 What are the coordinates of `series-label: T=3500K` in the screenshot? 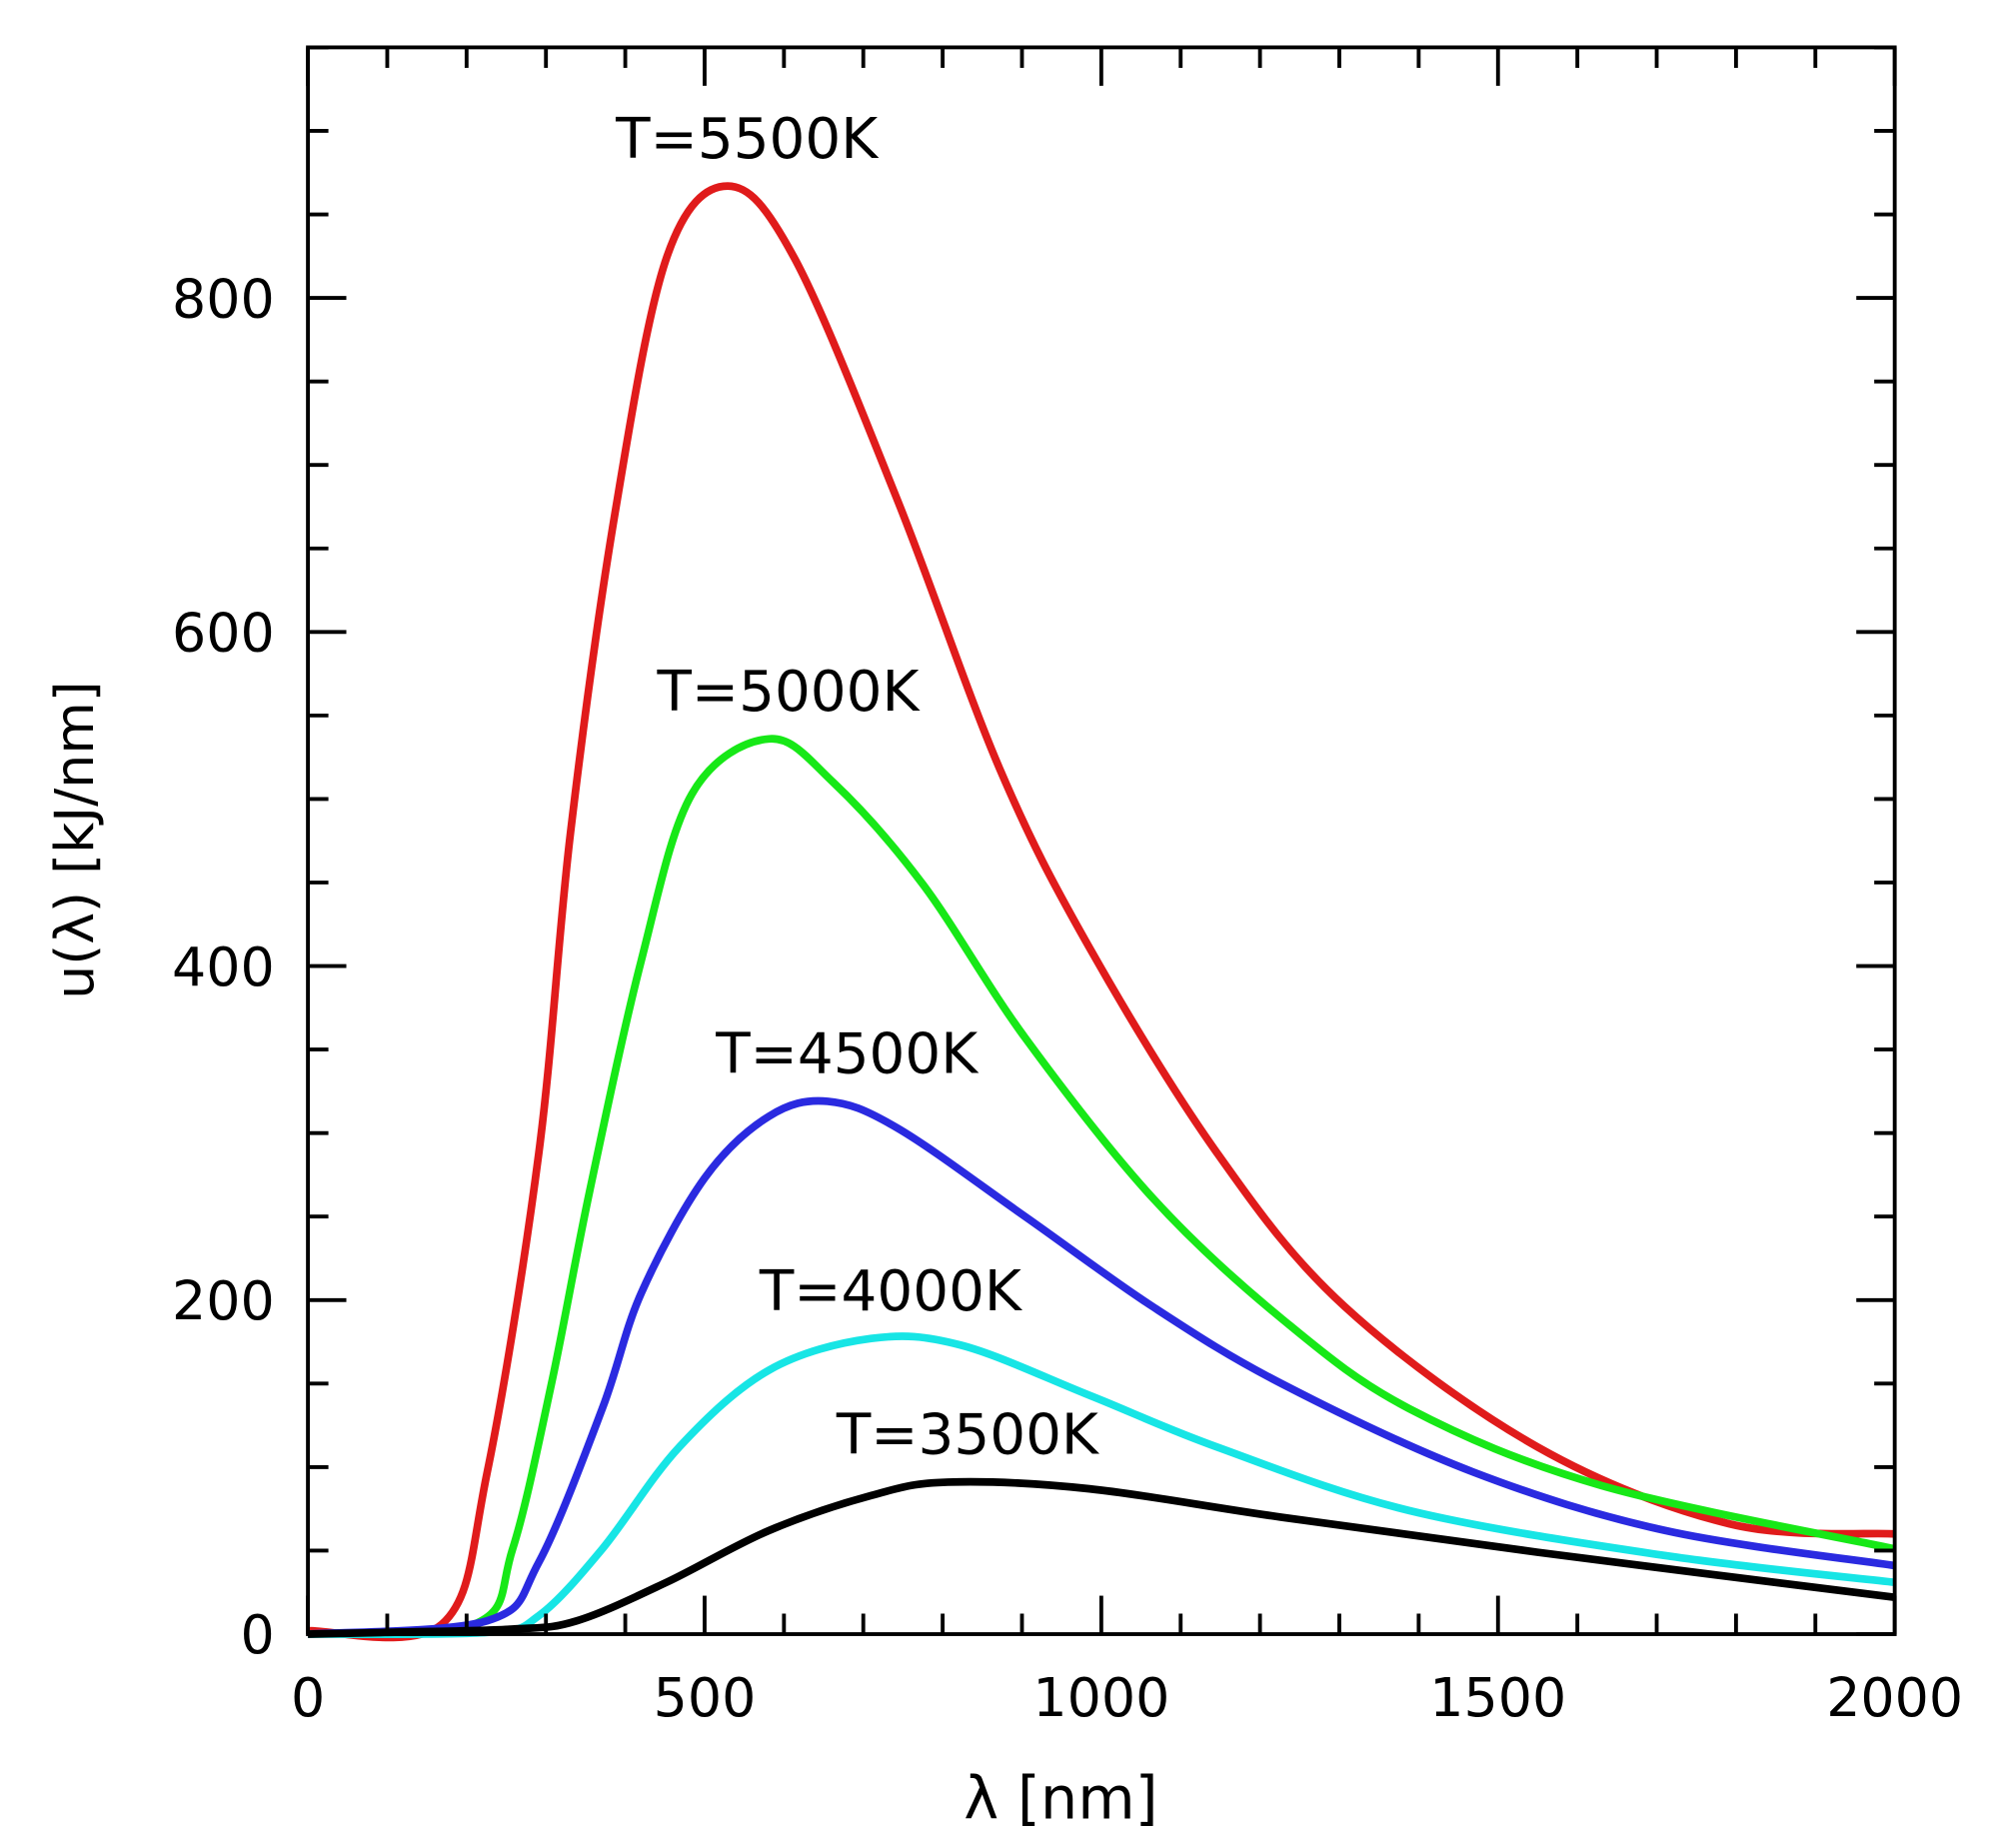 It's located at (968, 1435).